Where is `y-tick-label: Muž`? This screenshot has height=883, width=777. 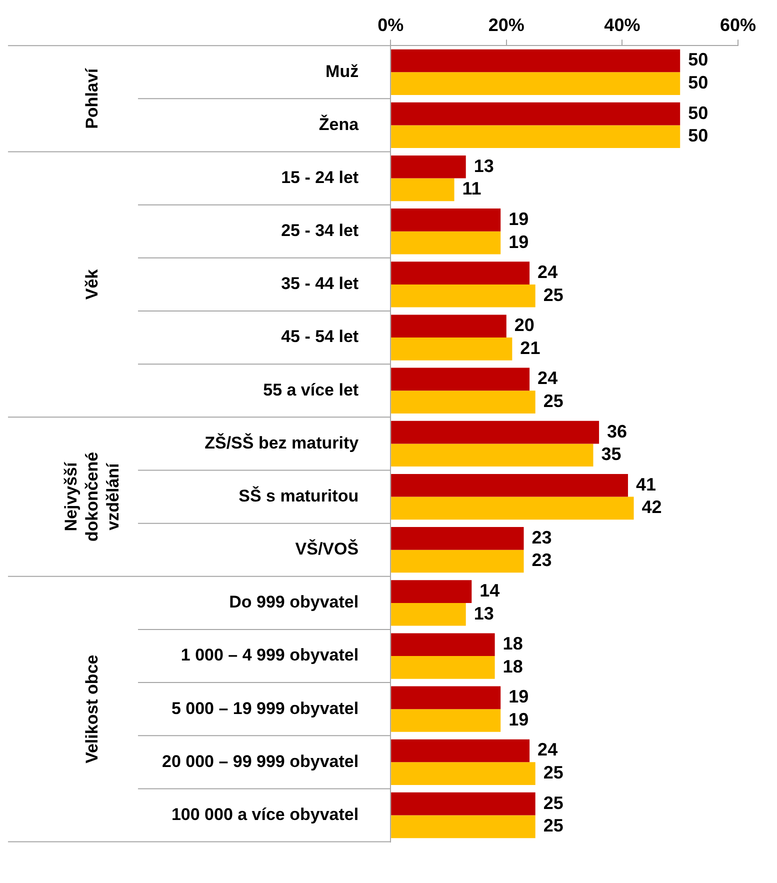 y-tick-label: Muž is located at coordinates (342, 71).